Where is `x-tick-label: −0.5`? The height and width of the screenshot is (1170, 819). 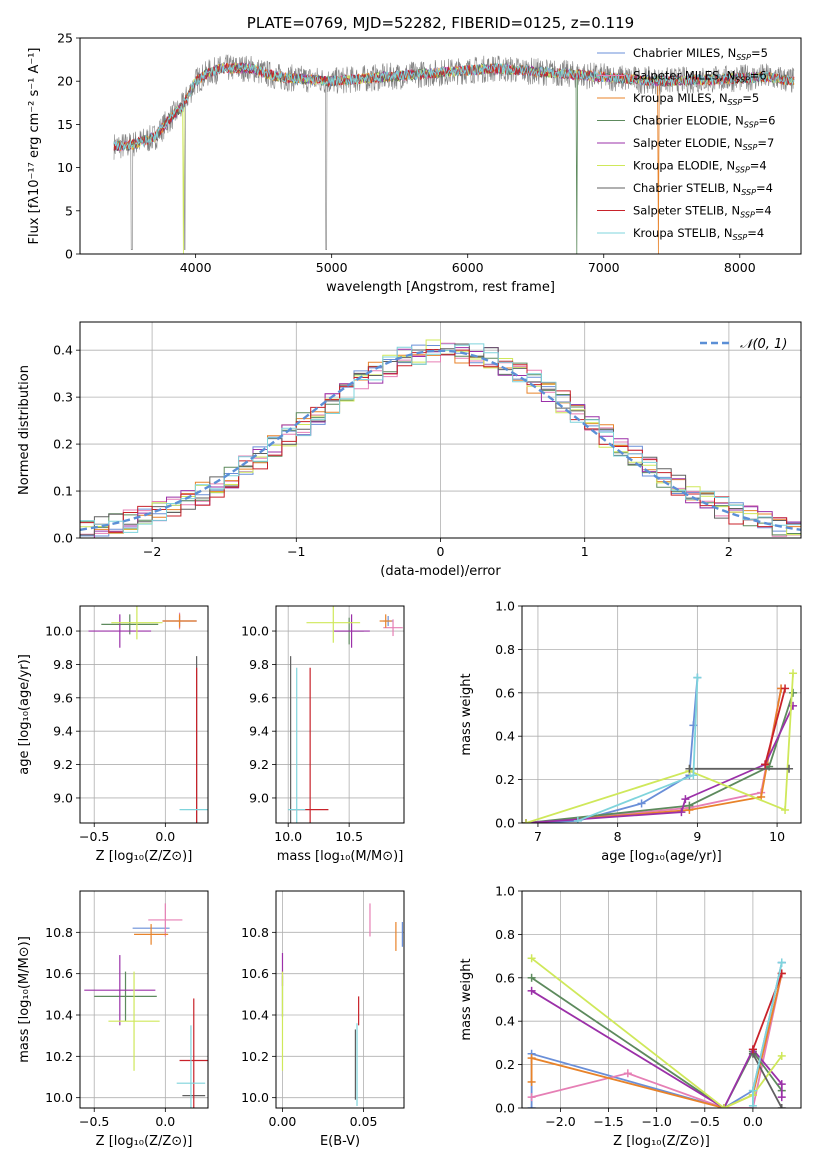
x-tick-label: −0.5 is located at coordinates (94, 1121).